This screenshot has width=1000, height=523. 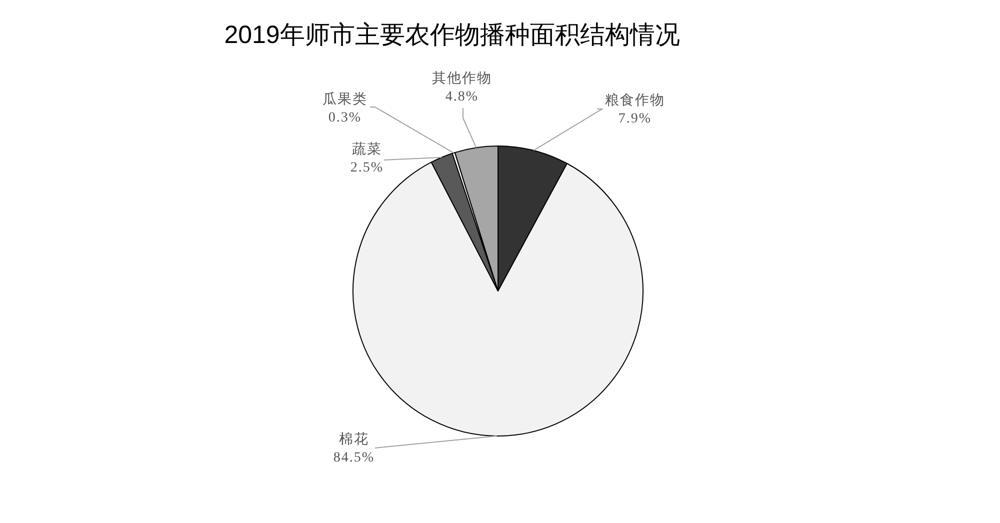 I want to click on slice-label: 瓜果类, so click(x=345, y=100).